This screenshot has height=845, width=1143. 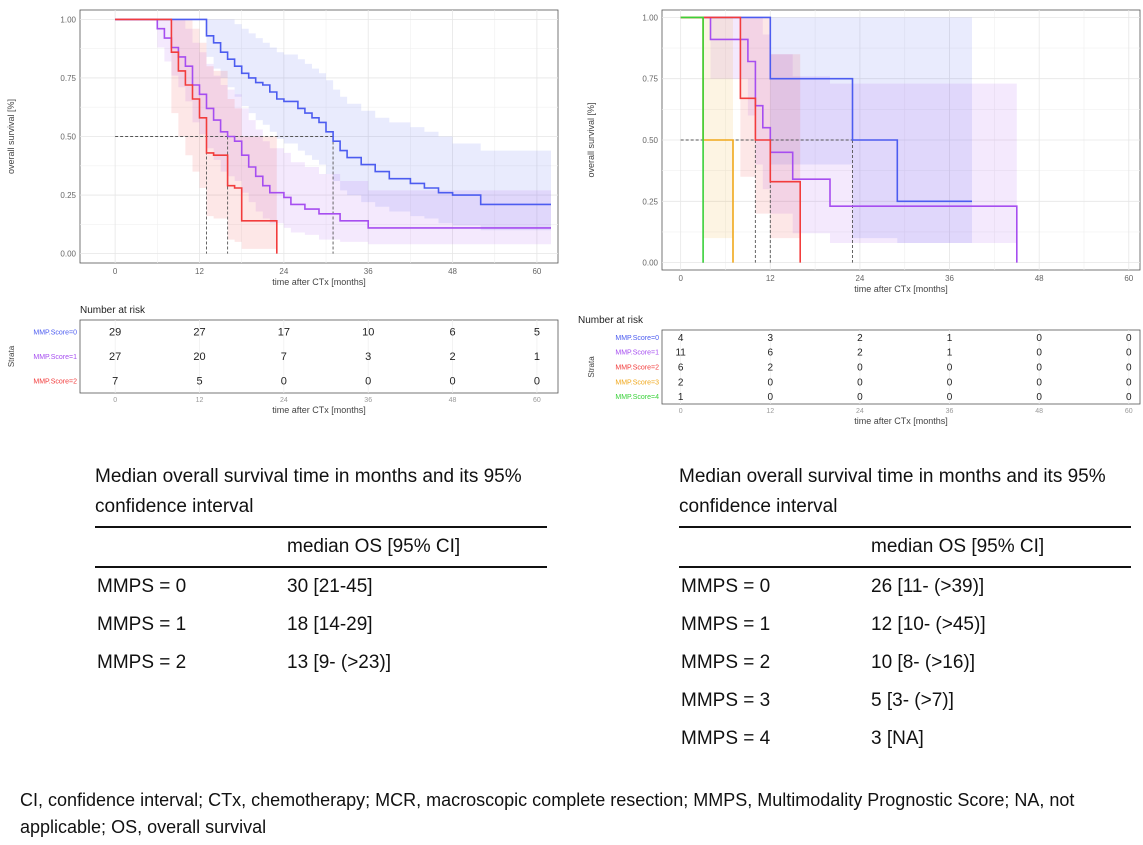 I want to click on risk-count: 7, so click(x=284, y=357).